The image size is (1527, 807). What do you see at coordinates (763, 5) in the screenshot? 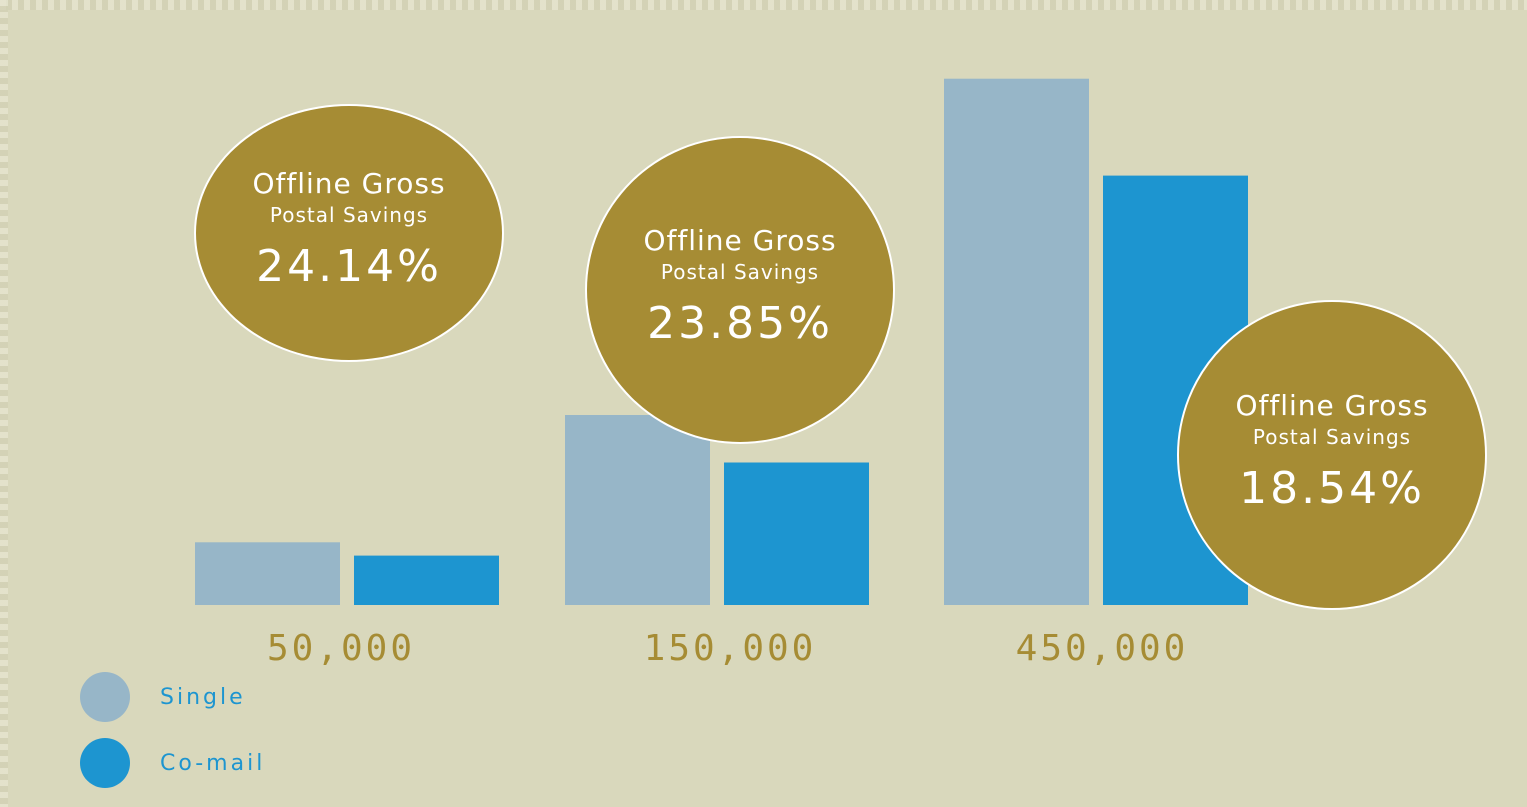
I see `dotted-border-top` at bounding box center [763, 5].